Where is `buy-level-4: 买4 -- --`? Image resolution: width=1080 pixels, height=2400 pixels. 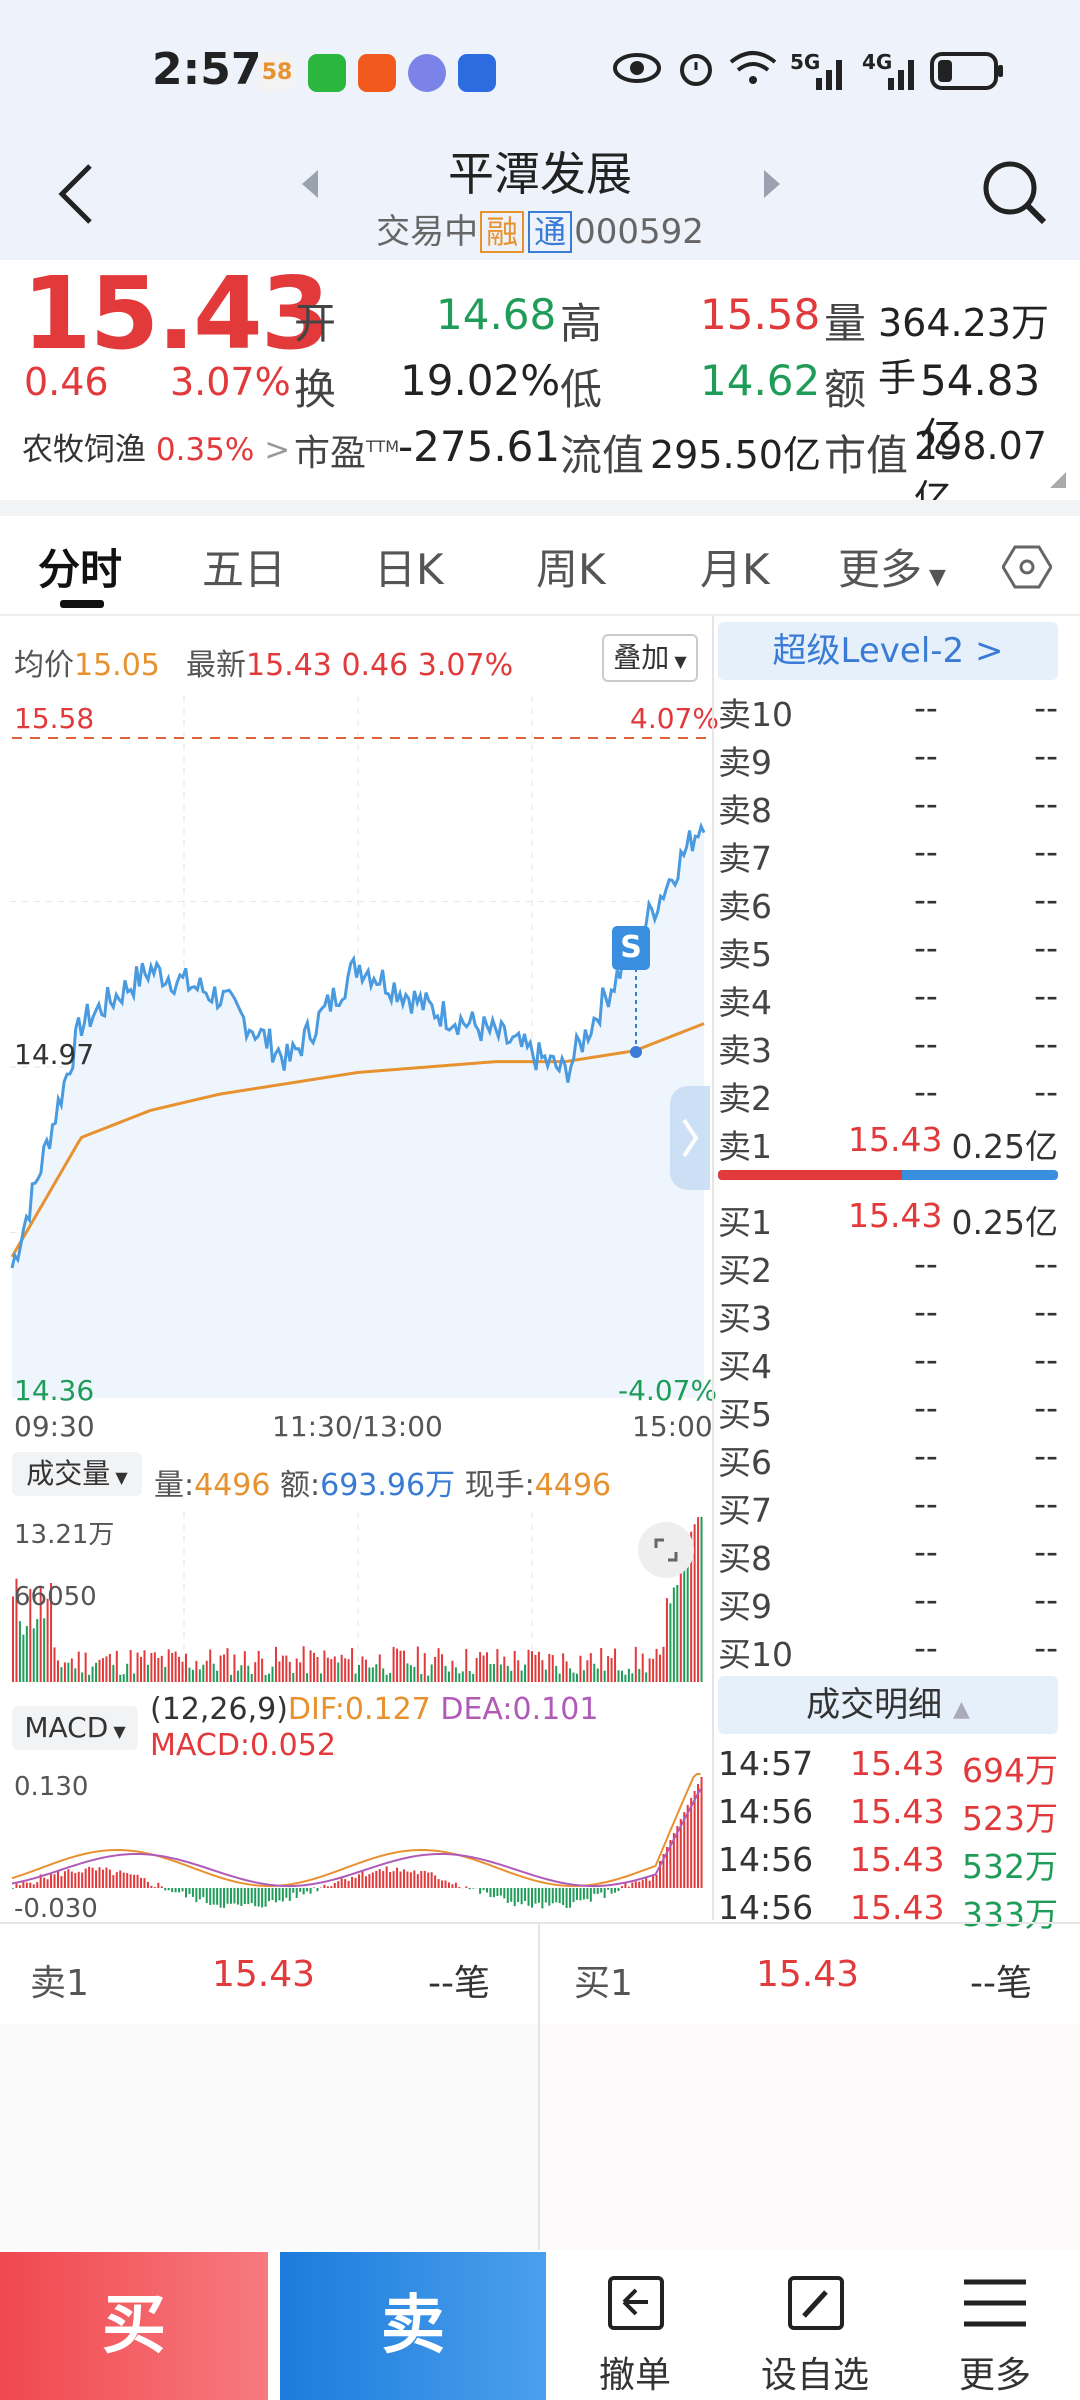
buy-level-4: 买4 -- -- is located at coordinates (888, 1364).